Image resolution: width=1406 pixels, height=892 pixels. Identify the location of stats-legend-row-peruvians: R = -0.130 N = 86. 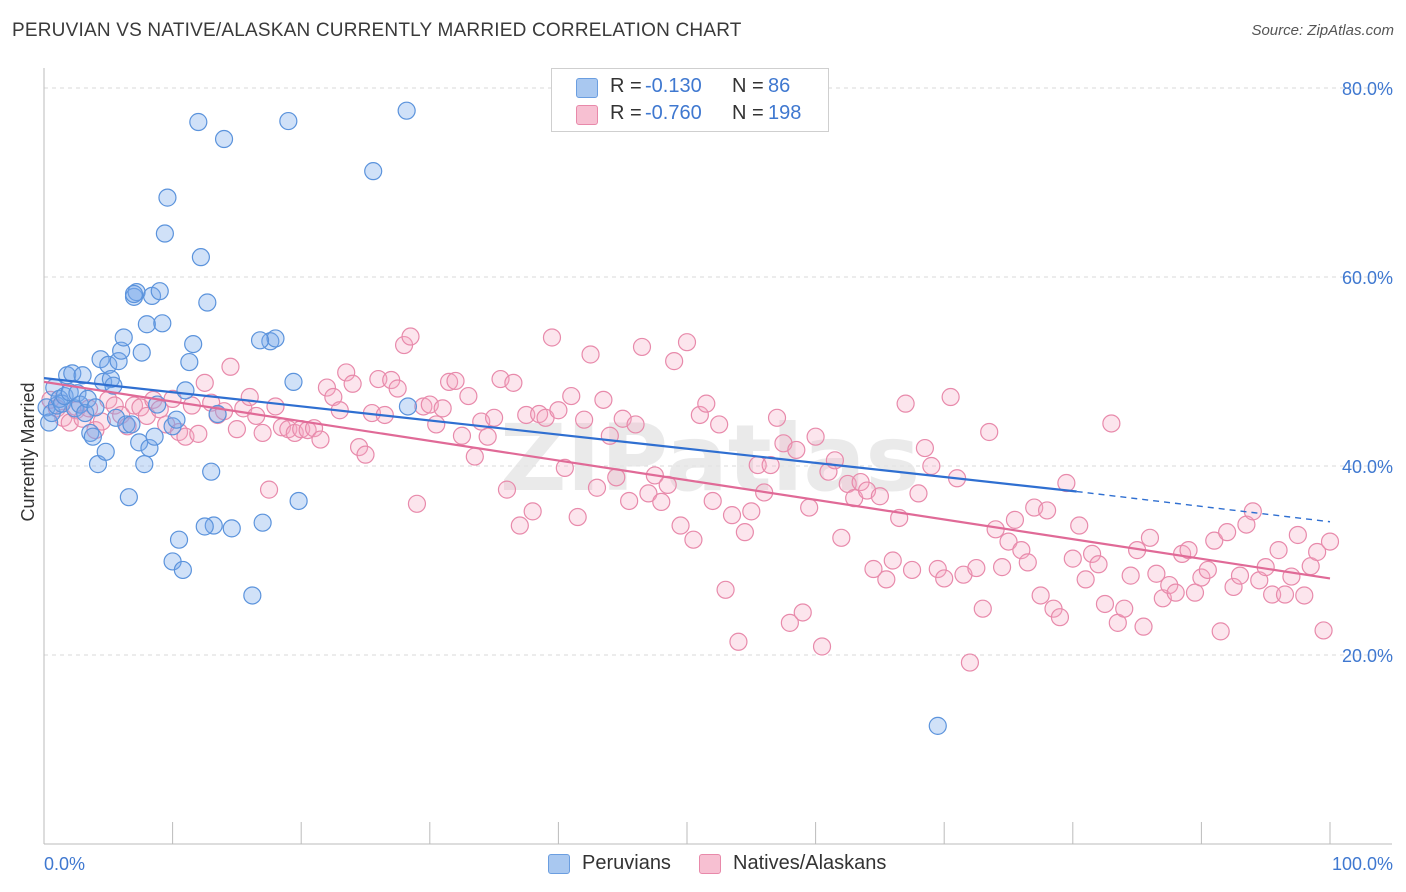
(690, 88).